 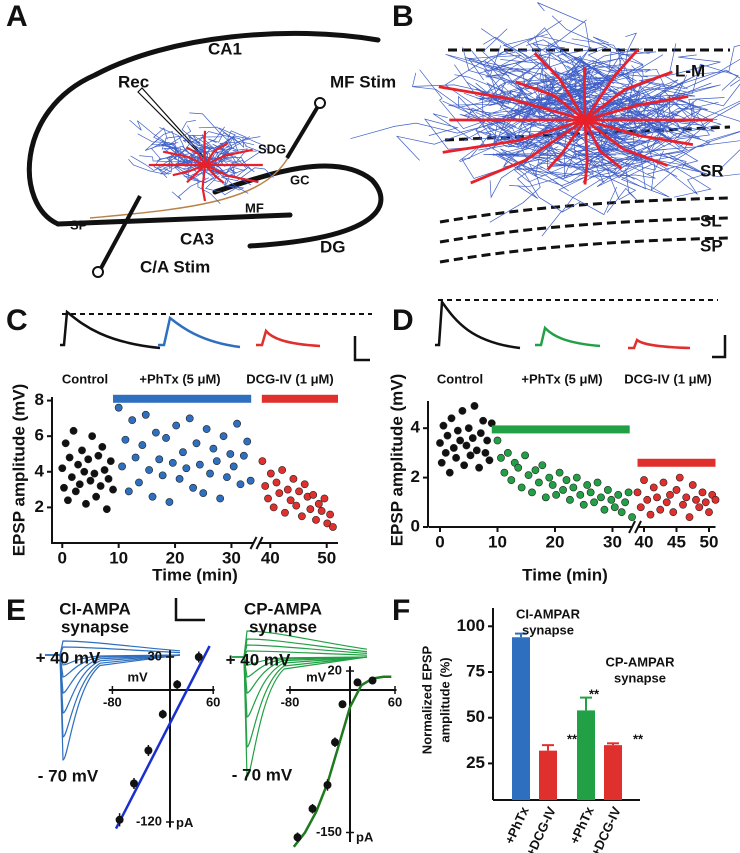 What do you see at coordinates (638, 738) in the screenshot?
I see `significance: **` at bounding box center [638, 738].